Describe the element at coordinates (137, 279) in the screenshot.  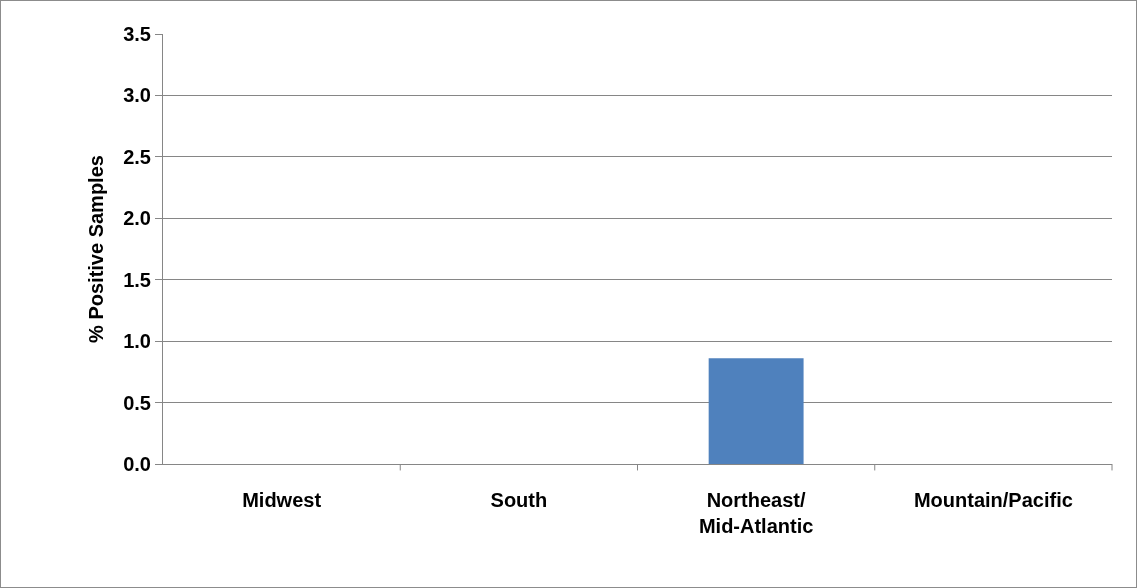
I see `y-tick-label: 1.5` at that location.